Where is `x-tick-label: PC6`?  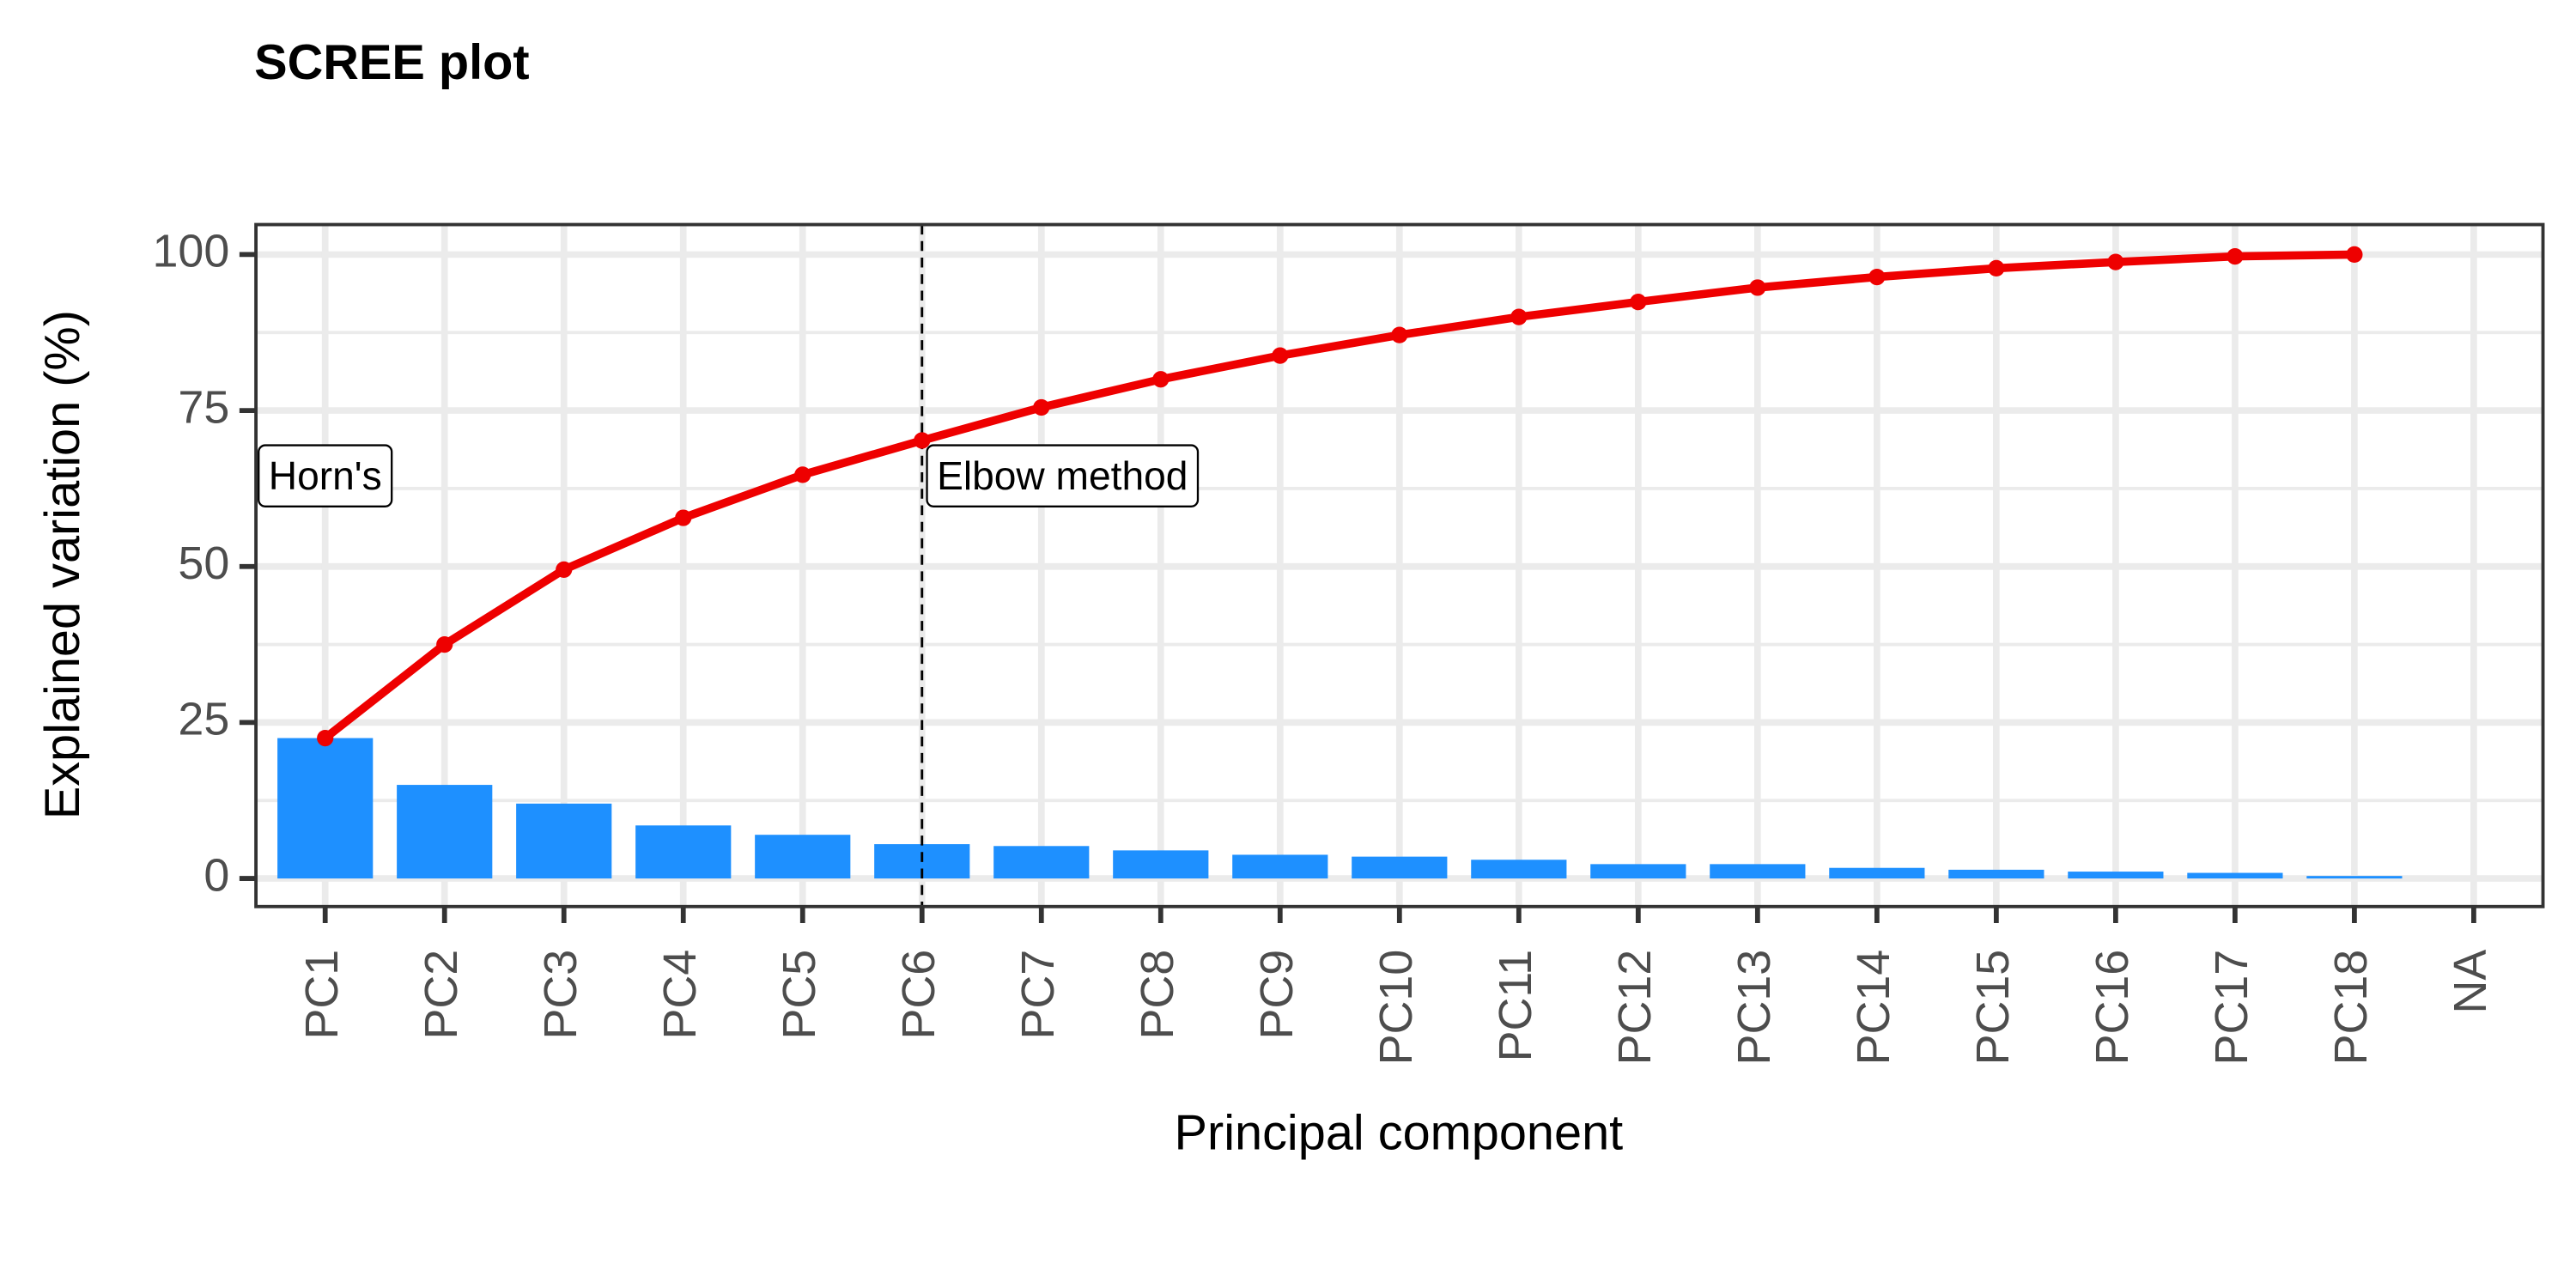 x-tick-label: PC6 is located at coordinates (919, 995).